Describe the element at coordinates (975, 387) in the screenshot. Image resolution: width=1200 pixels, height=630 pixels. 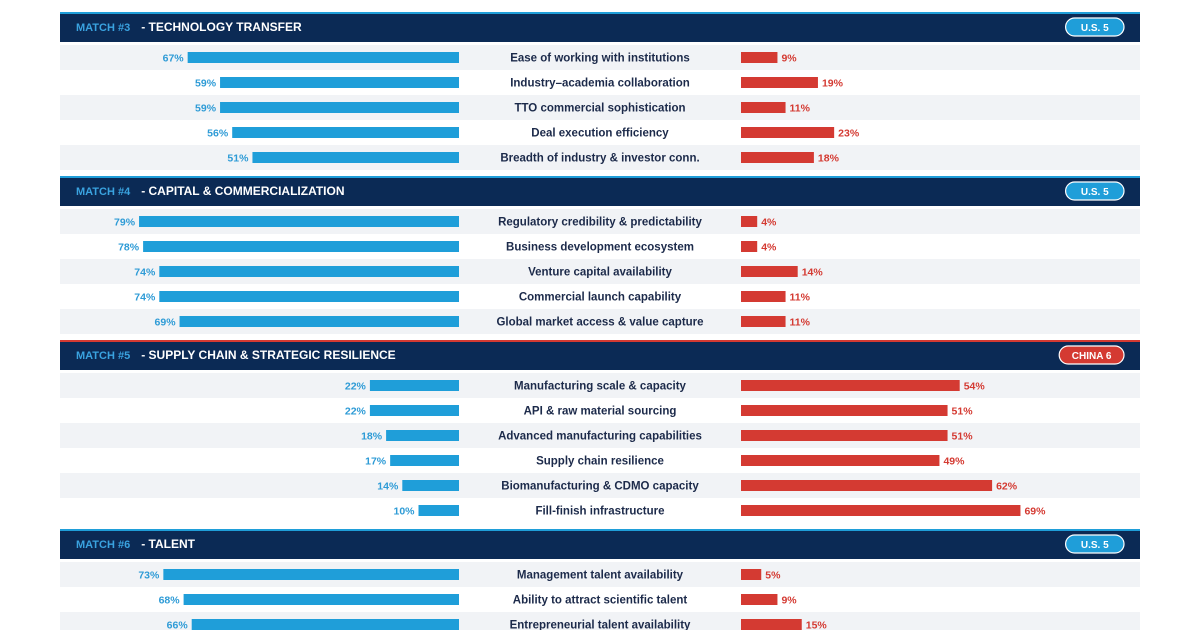
I see `china-value-label: 54%` at that location.